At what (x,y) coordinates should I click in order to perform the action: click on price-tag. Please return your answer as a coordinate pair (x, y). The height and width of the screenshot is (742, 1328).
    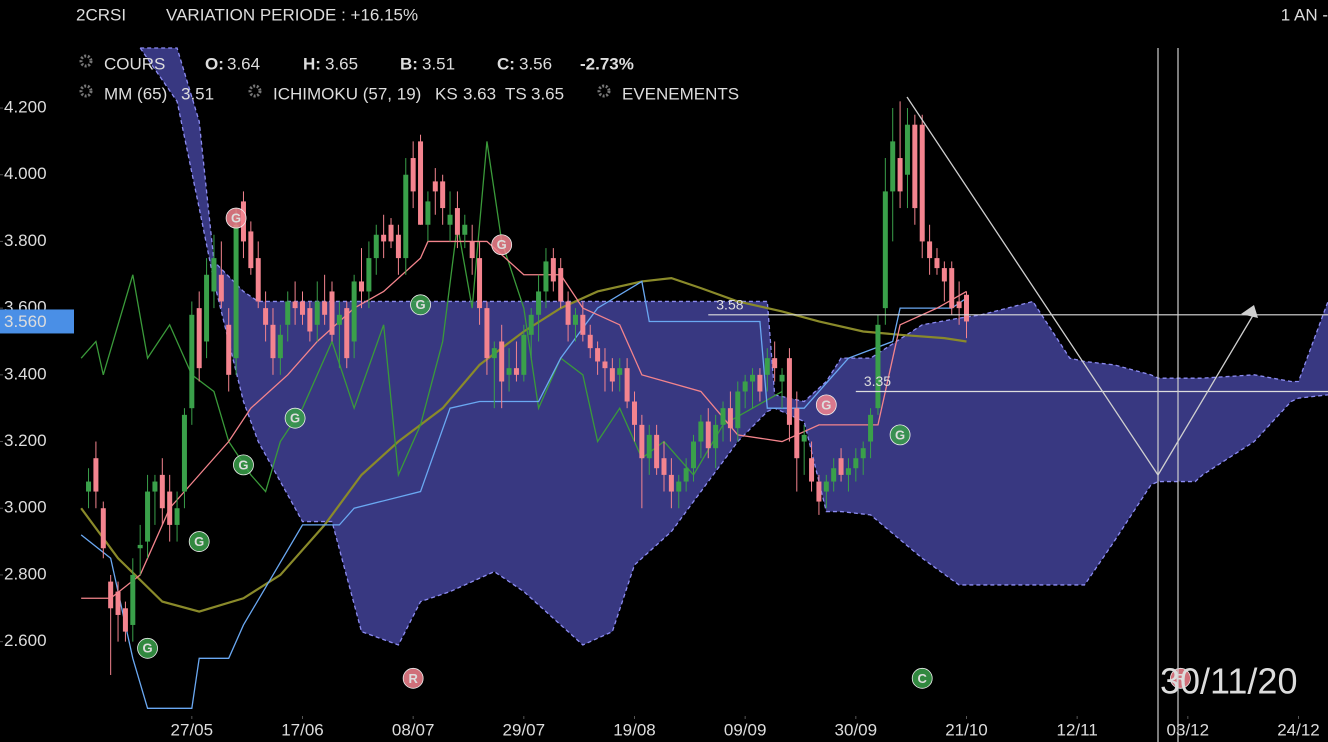
    Looking at the image, I should click on (37, 321).